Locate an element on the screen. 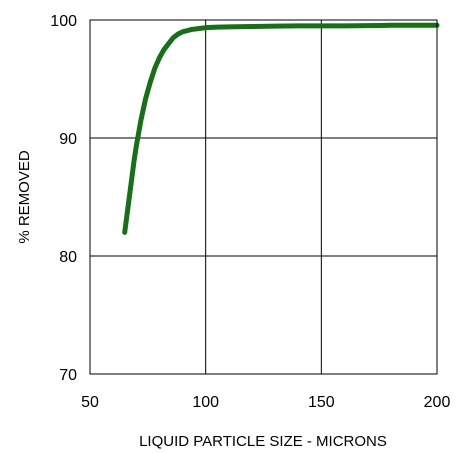 This screenshot has width=457, height=453. y-tick-label-90: 90 is located at coordinates (68, 139).